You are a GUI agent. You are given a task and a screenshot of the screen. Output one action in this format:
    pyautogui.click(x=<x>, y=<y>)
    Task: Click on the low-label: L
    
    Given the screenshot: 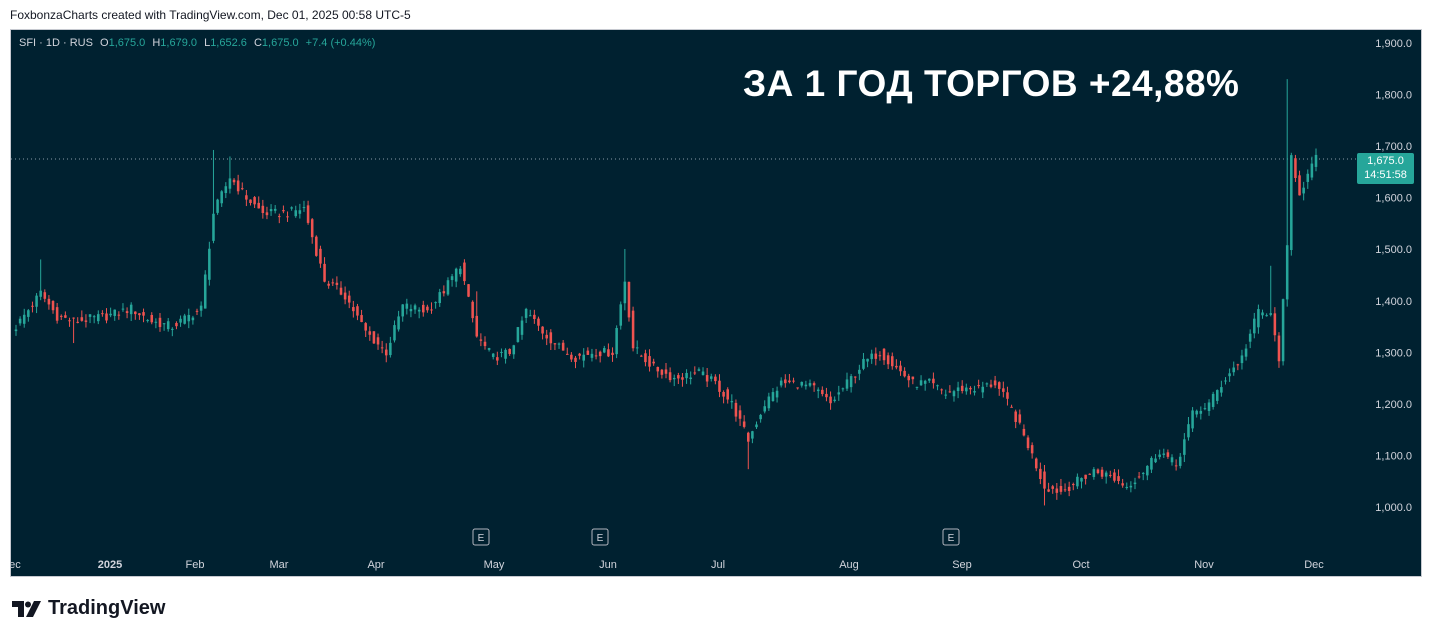 What is the action you would take?
    pyautogui.click(x=207, y=43)
    